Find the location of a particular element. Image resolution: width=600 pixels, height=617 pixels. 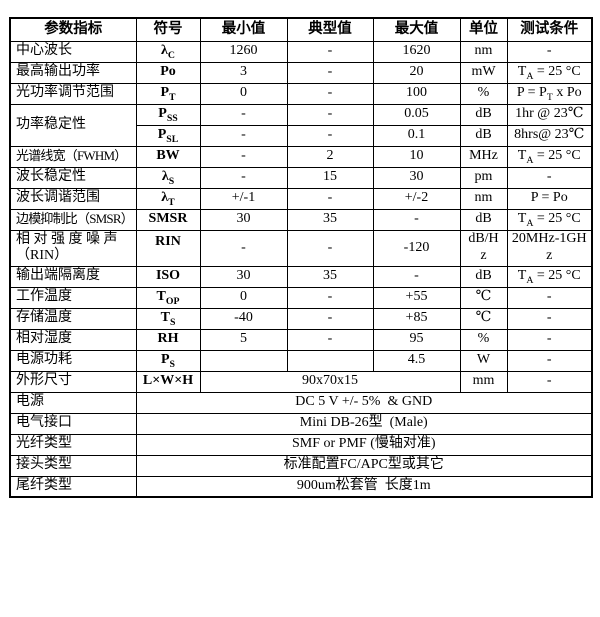

sym-base: L×W×H is located at coordinates (168, 381).